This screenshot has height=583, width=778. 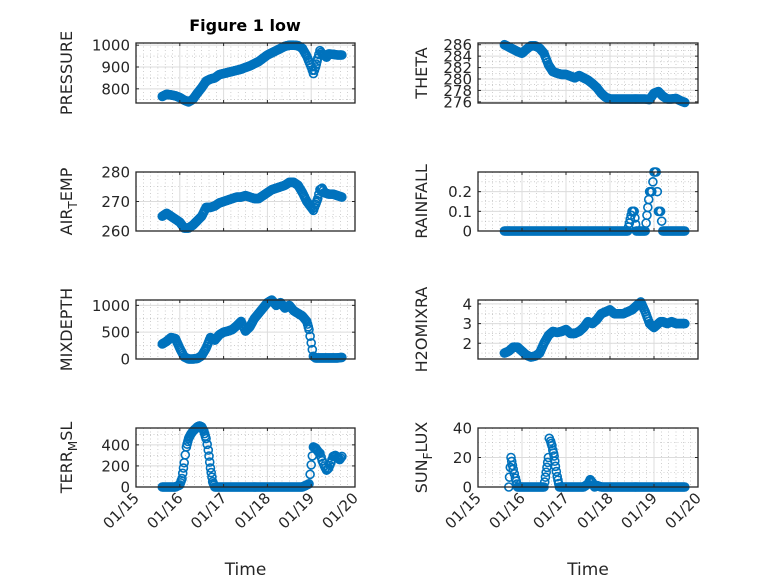 What do you see at coordinates (115, 333) in the screenshot?
I see `y-tick-label: 500` at bounding box center [115, 333].